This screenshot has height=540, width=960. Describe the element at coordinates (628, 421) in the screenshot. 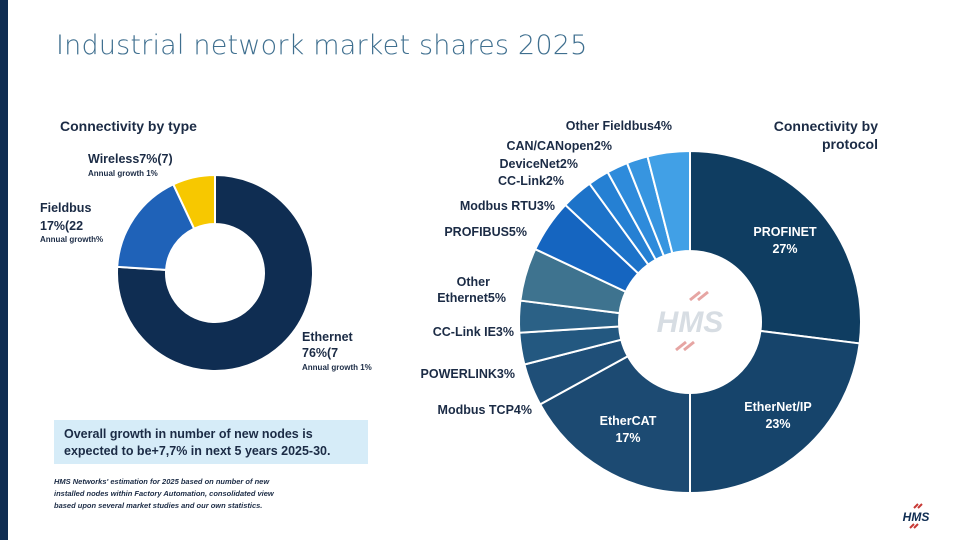

I see `ethercat-label: EtherCAT` at that location.